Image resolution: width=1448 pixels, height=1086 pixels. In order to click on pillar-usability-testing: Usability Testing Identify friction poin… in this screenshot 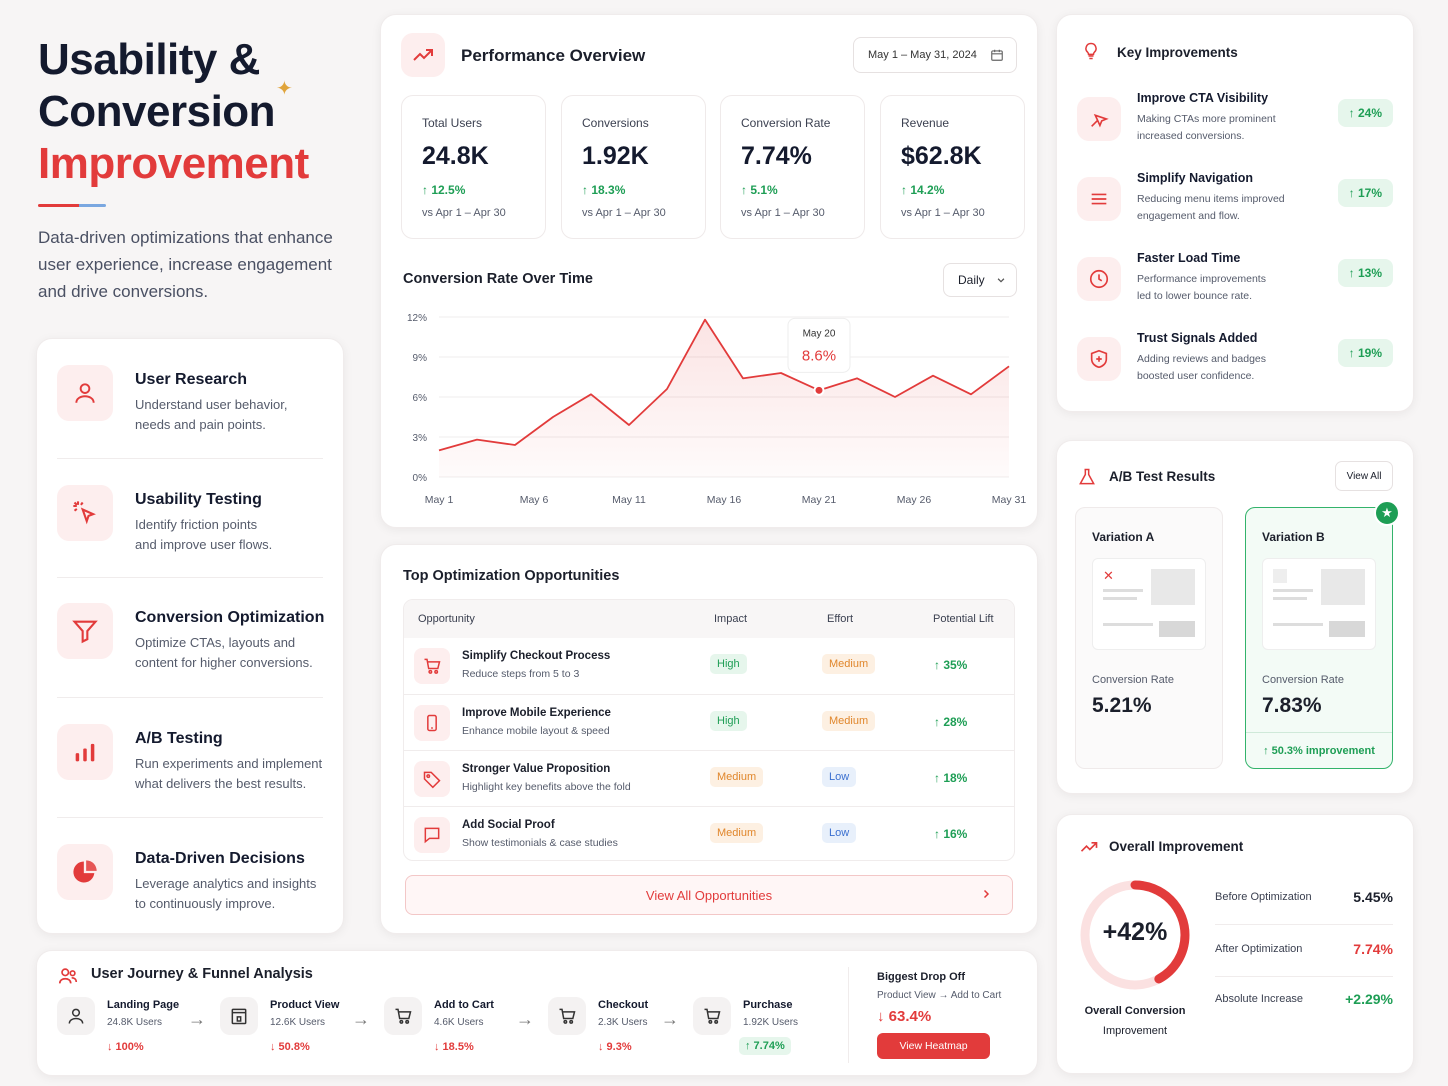, I will do `click(191, 535)`.